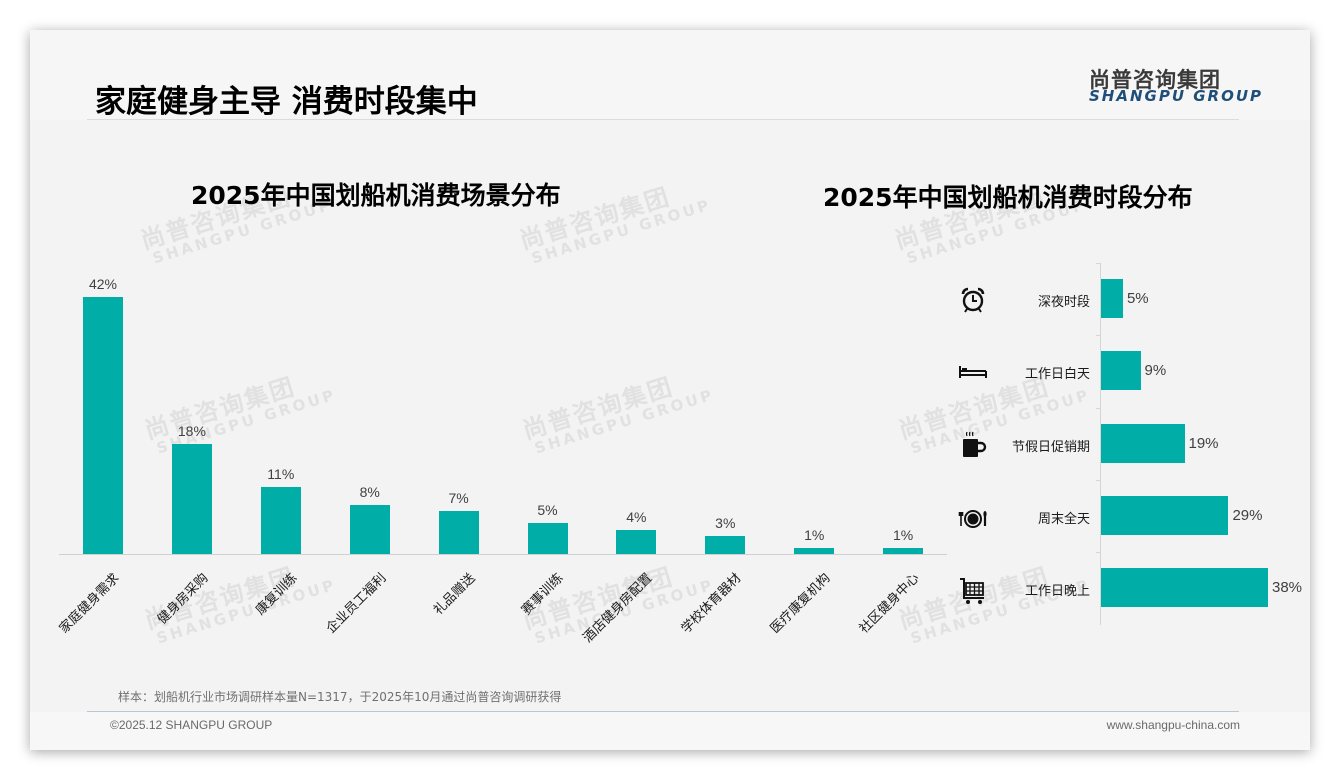 The image size is (1340, 780). What do you see at coordinates (1063, 302) in the screenshot?
I see `timeslot-category-label: 深夜时段` at bounding box center [1063, 302].